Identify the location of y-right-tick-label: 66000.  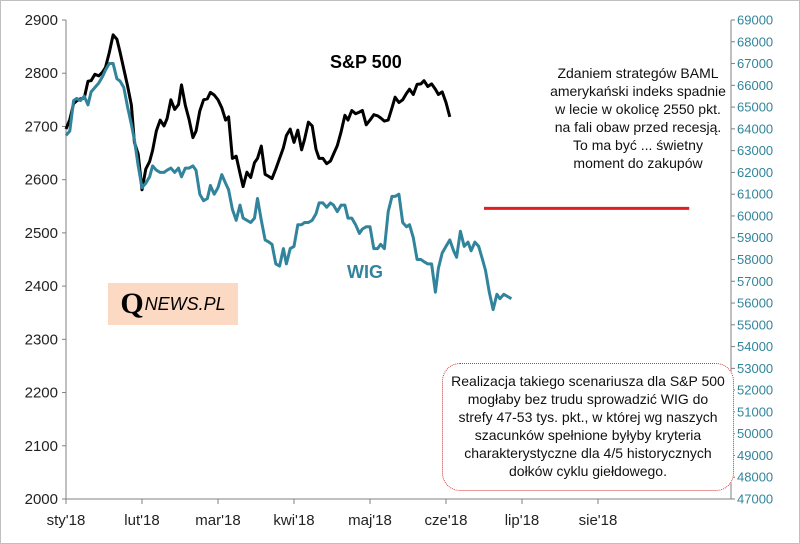
(755, 85).